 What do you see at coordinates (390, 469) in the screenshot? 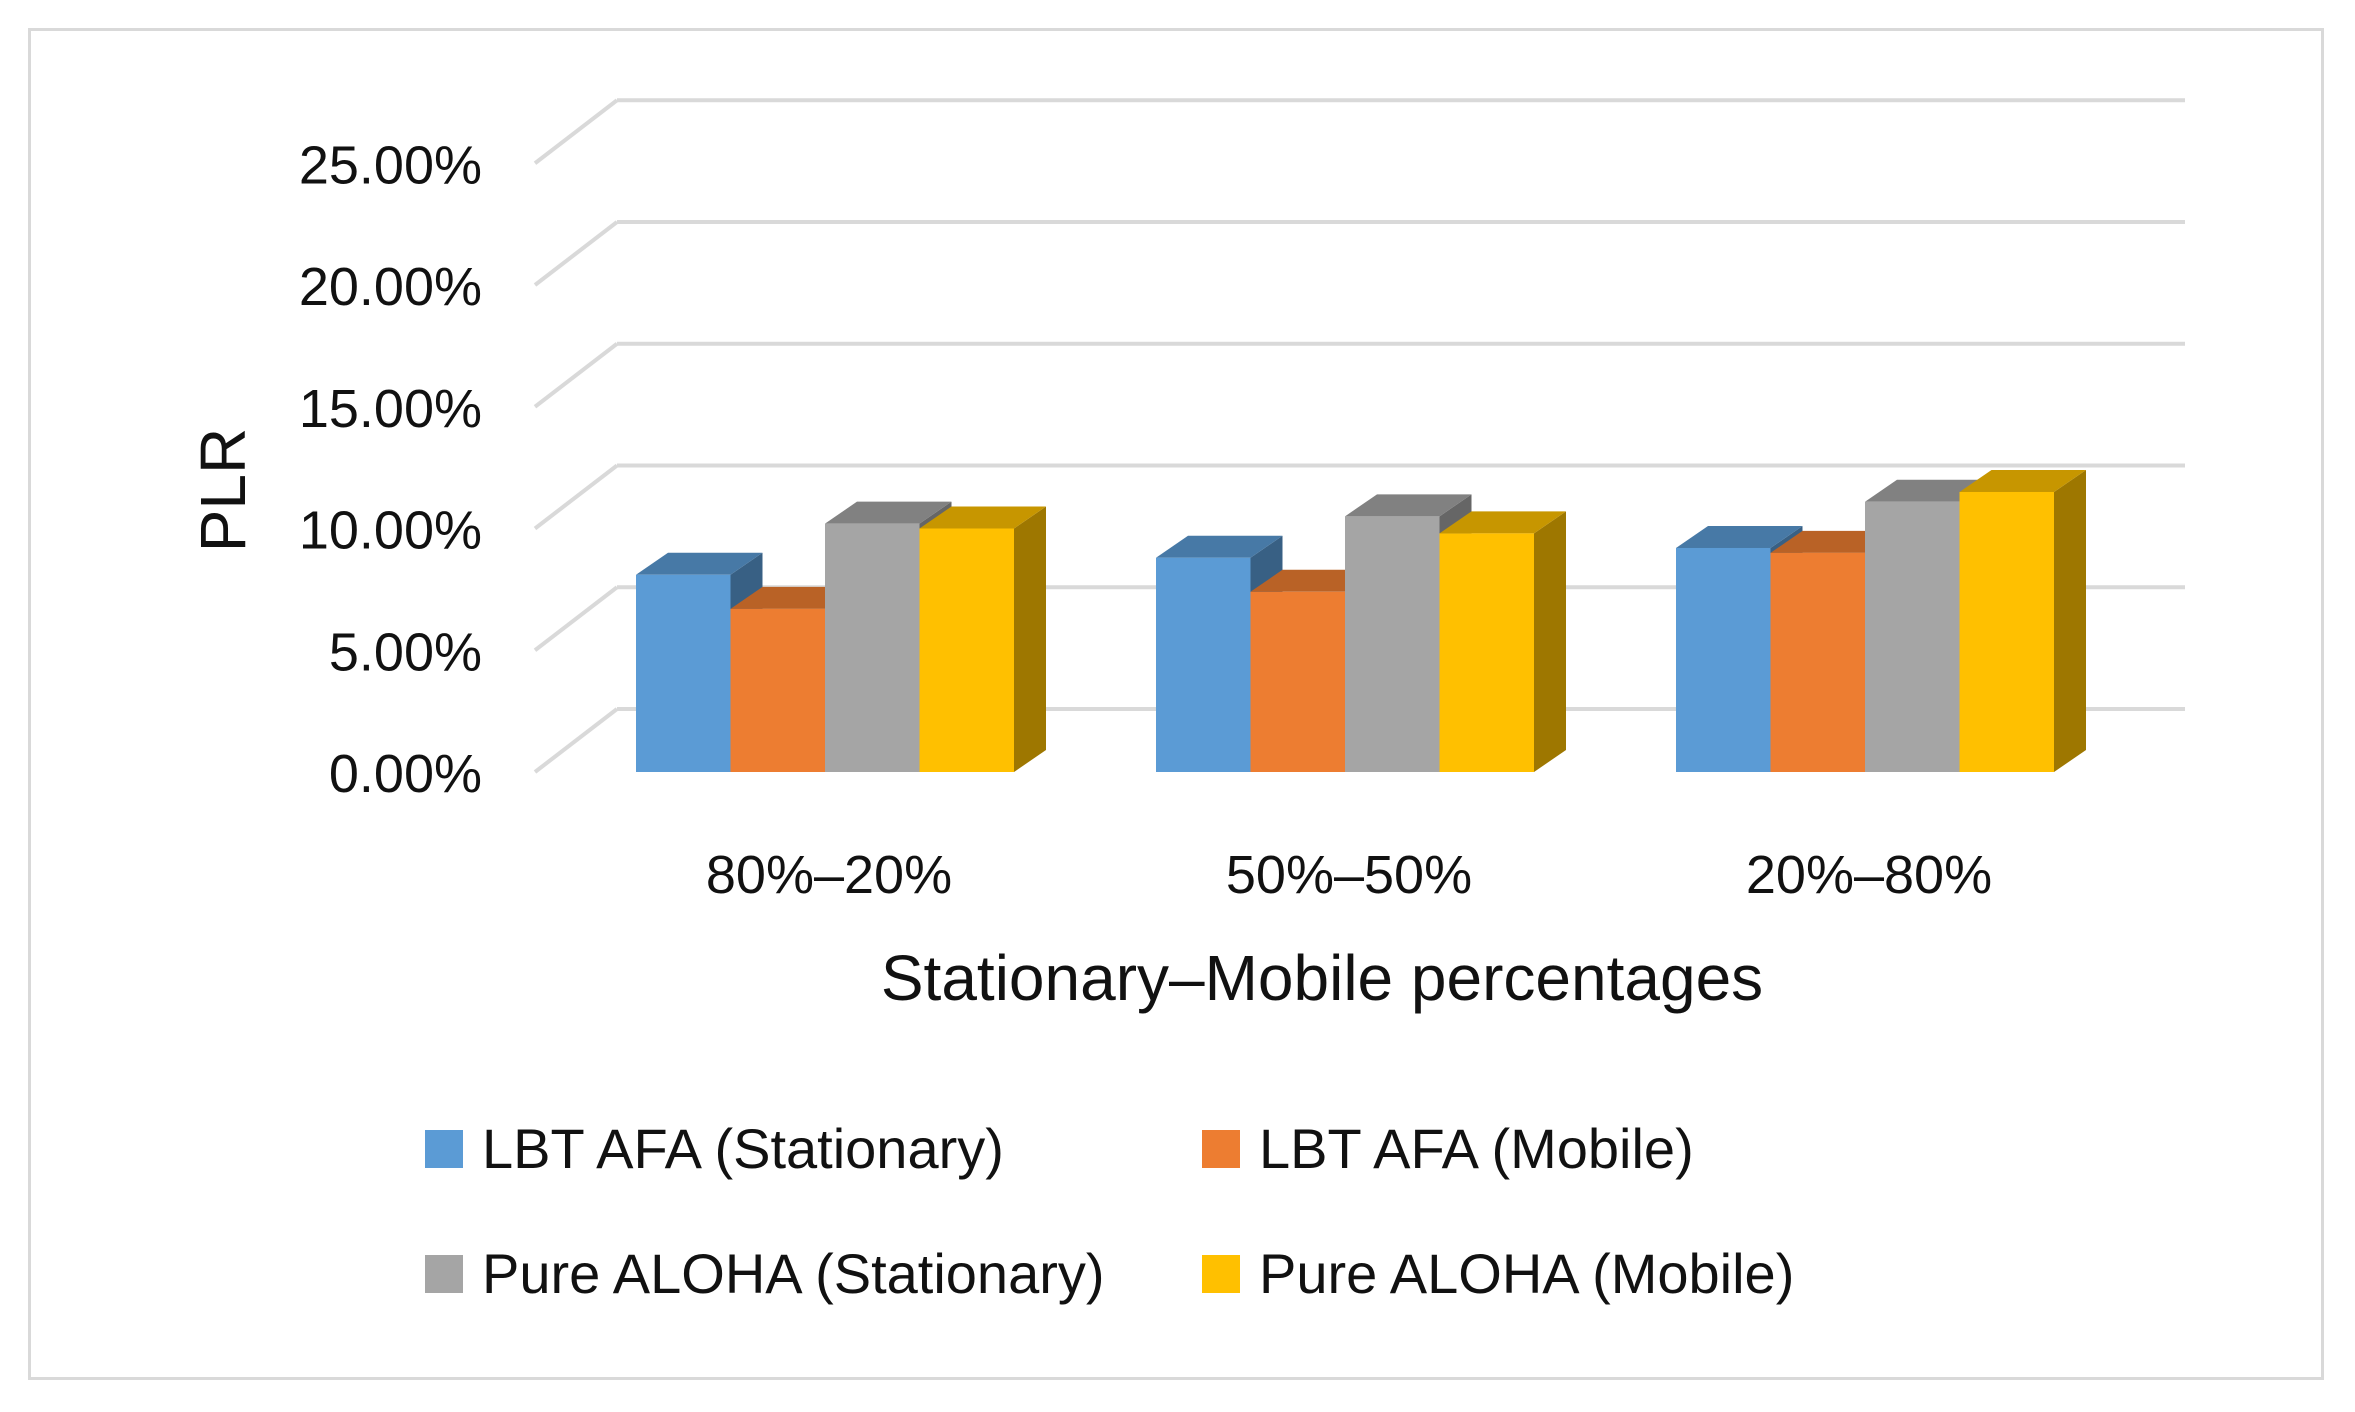
I see `y-axis-ticks: 0.00% 5.00% 10.00% 15.00% 20.00% 25.00%` at bounding box center [390, 469].